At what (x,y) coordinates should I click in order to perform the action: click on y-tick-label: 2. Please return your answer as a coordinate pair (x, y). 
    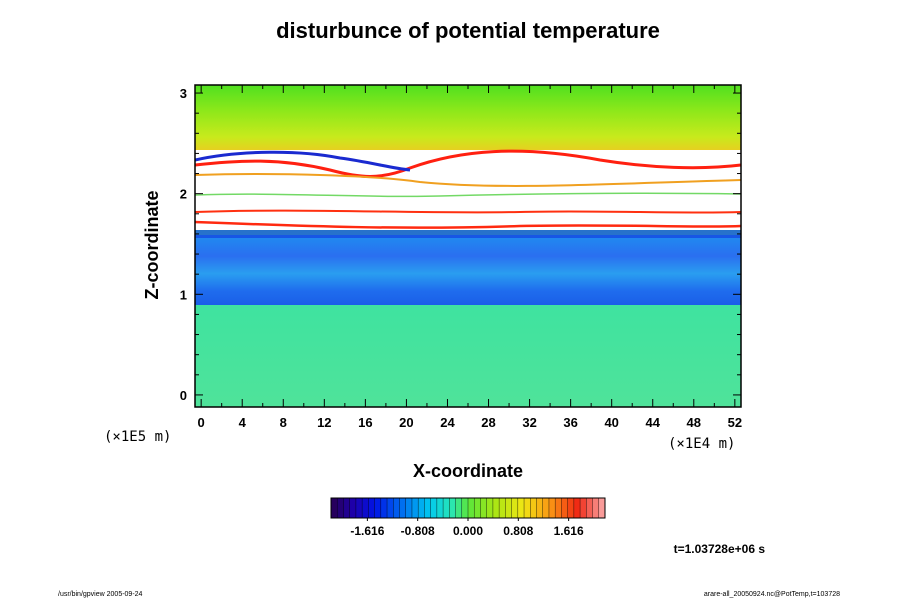
    Looking at the image, I should click on (183, 194).